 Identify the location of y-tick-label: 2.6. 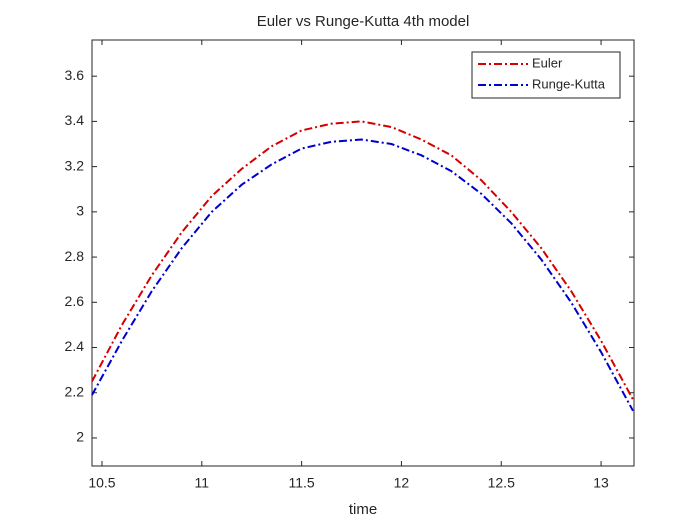
(75, 301).